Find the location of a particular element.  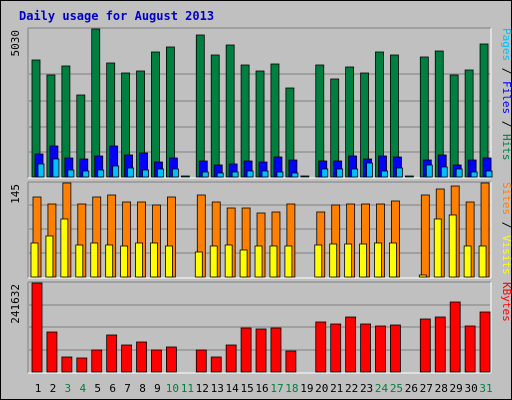

x-tick-day-12: 12 is located at coordinates (202, 388).